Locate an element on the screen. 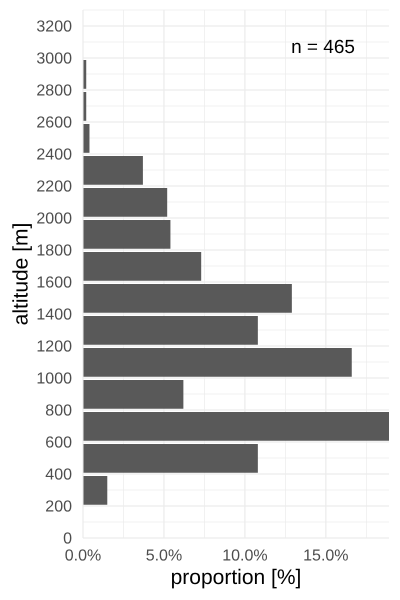 Image resolution: width=400 pixels, height=600 pixels. x-tick-label: 5.0% is located at coordinates (164, 555).